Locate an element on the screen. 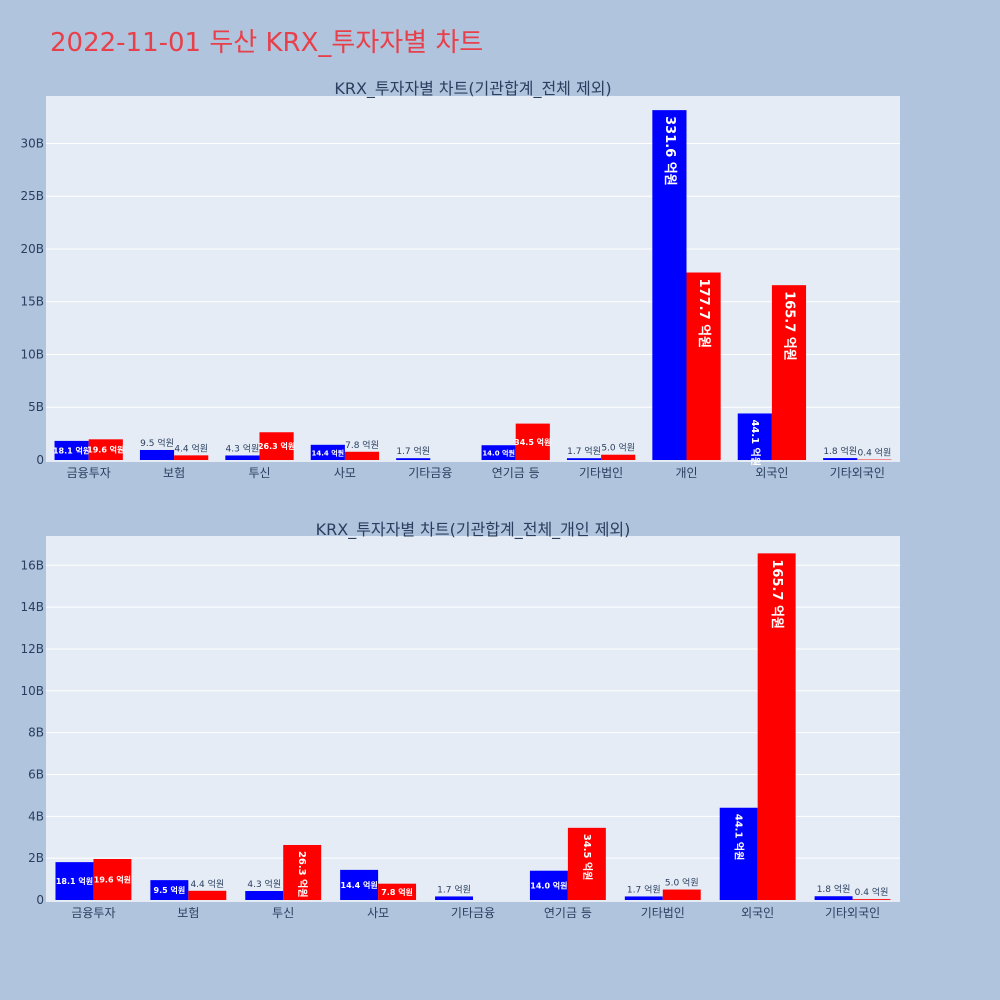  x-tick-label: 기타금융 is located at coordinates (430, 473).